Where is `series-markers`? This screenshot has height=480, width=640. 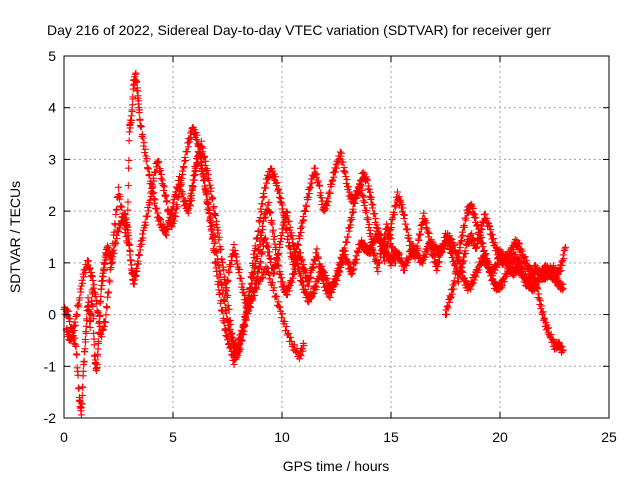 series-markers is located at coordinates (504, 259).